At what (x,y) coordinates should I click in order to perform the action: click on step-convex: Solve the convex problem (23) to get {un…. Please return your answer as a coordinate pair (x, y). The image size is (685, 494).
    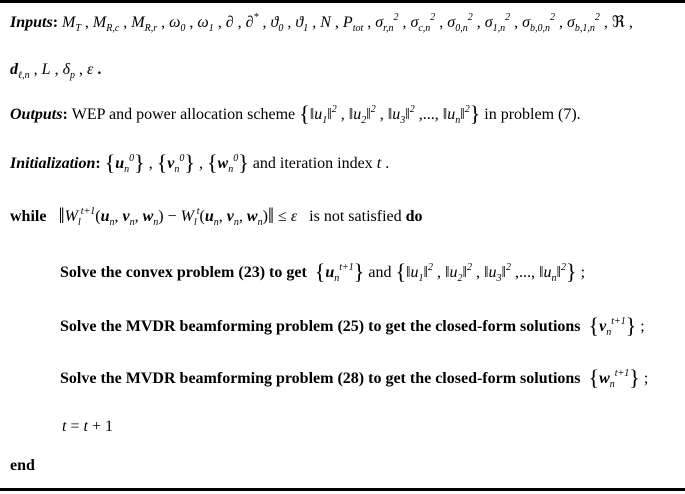
    Looking at the image, I should click on (323, 272).